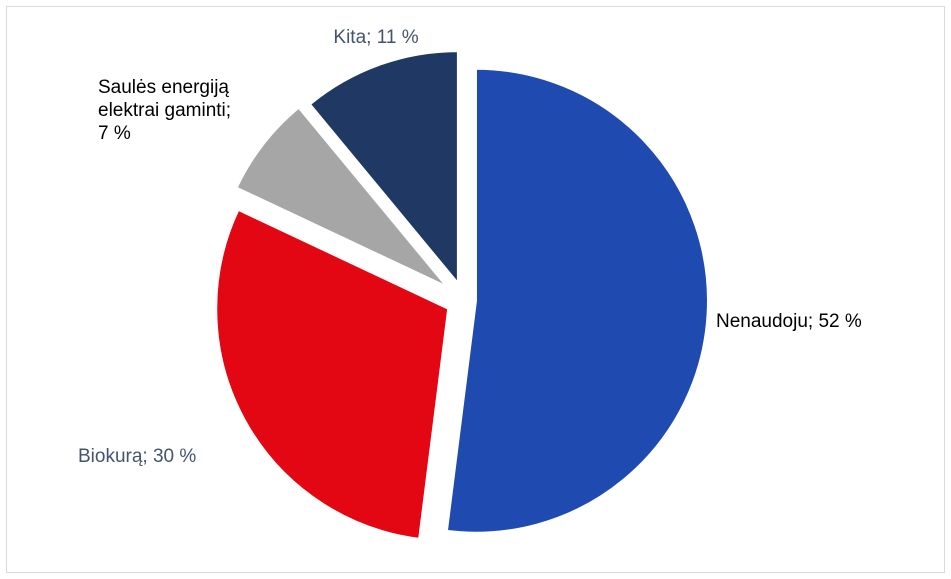 This screenshot has width=951, height=579. What do you see at coordinates (332, 374) in the screenshot?
I see `slice-biokura` at bounding box center [332, 374].